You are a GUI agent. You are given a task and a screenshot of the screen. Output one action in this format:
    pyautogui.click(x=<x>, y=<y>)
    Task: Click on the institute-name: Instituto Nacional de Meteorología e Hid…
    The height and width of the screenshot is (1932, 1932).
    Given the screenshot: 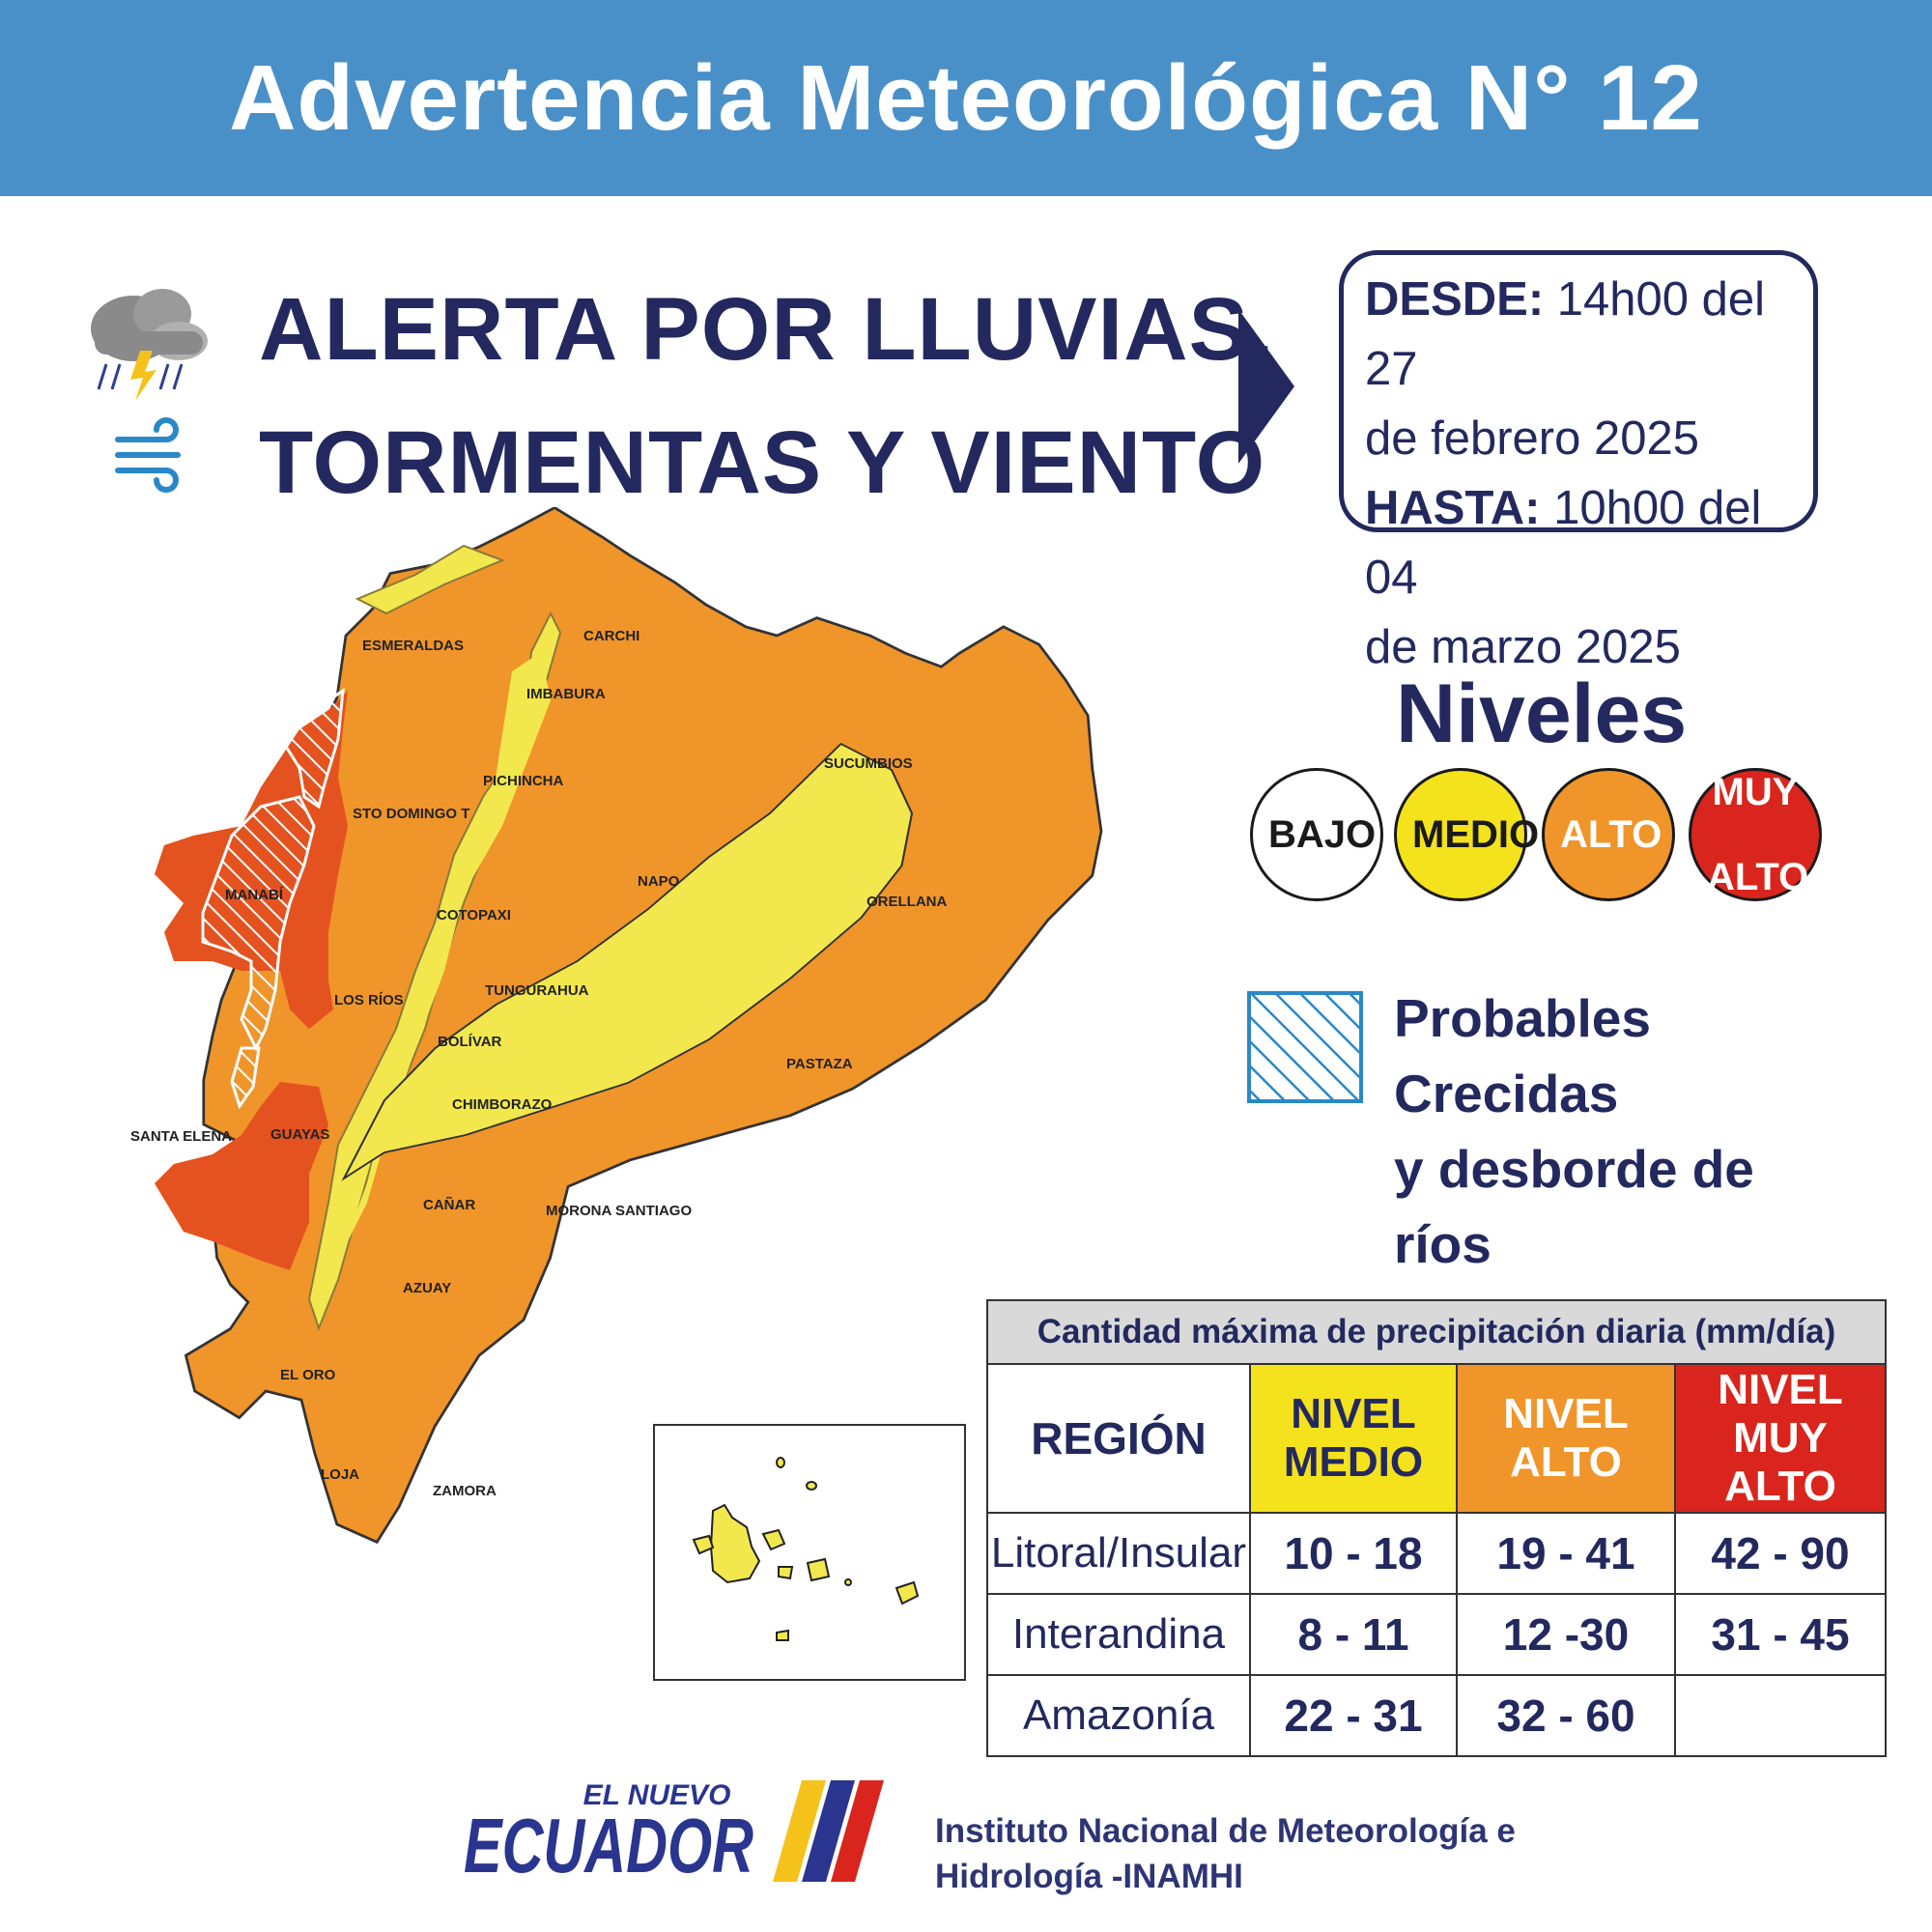 What is the action you would take?
    pyautogui.click(x=1225, y=1853)
    